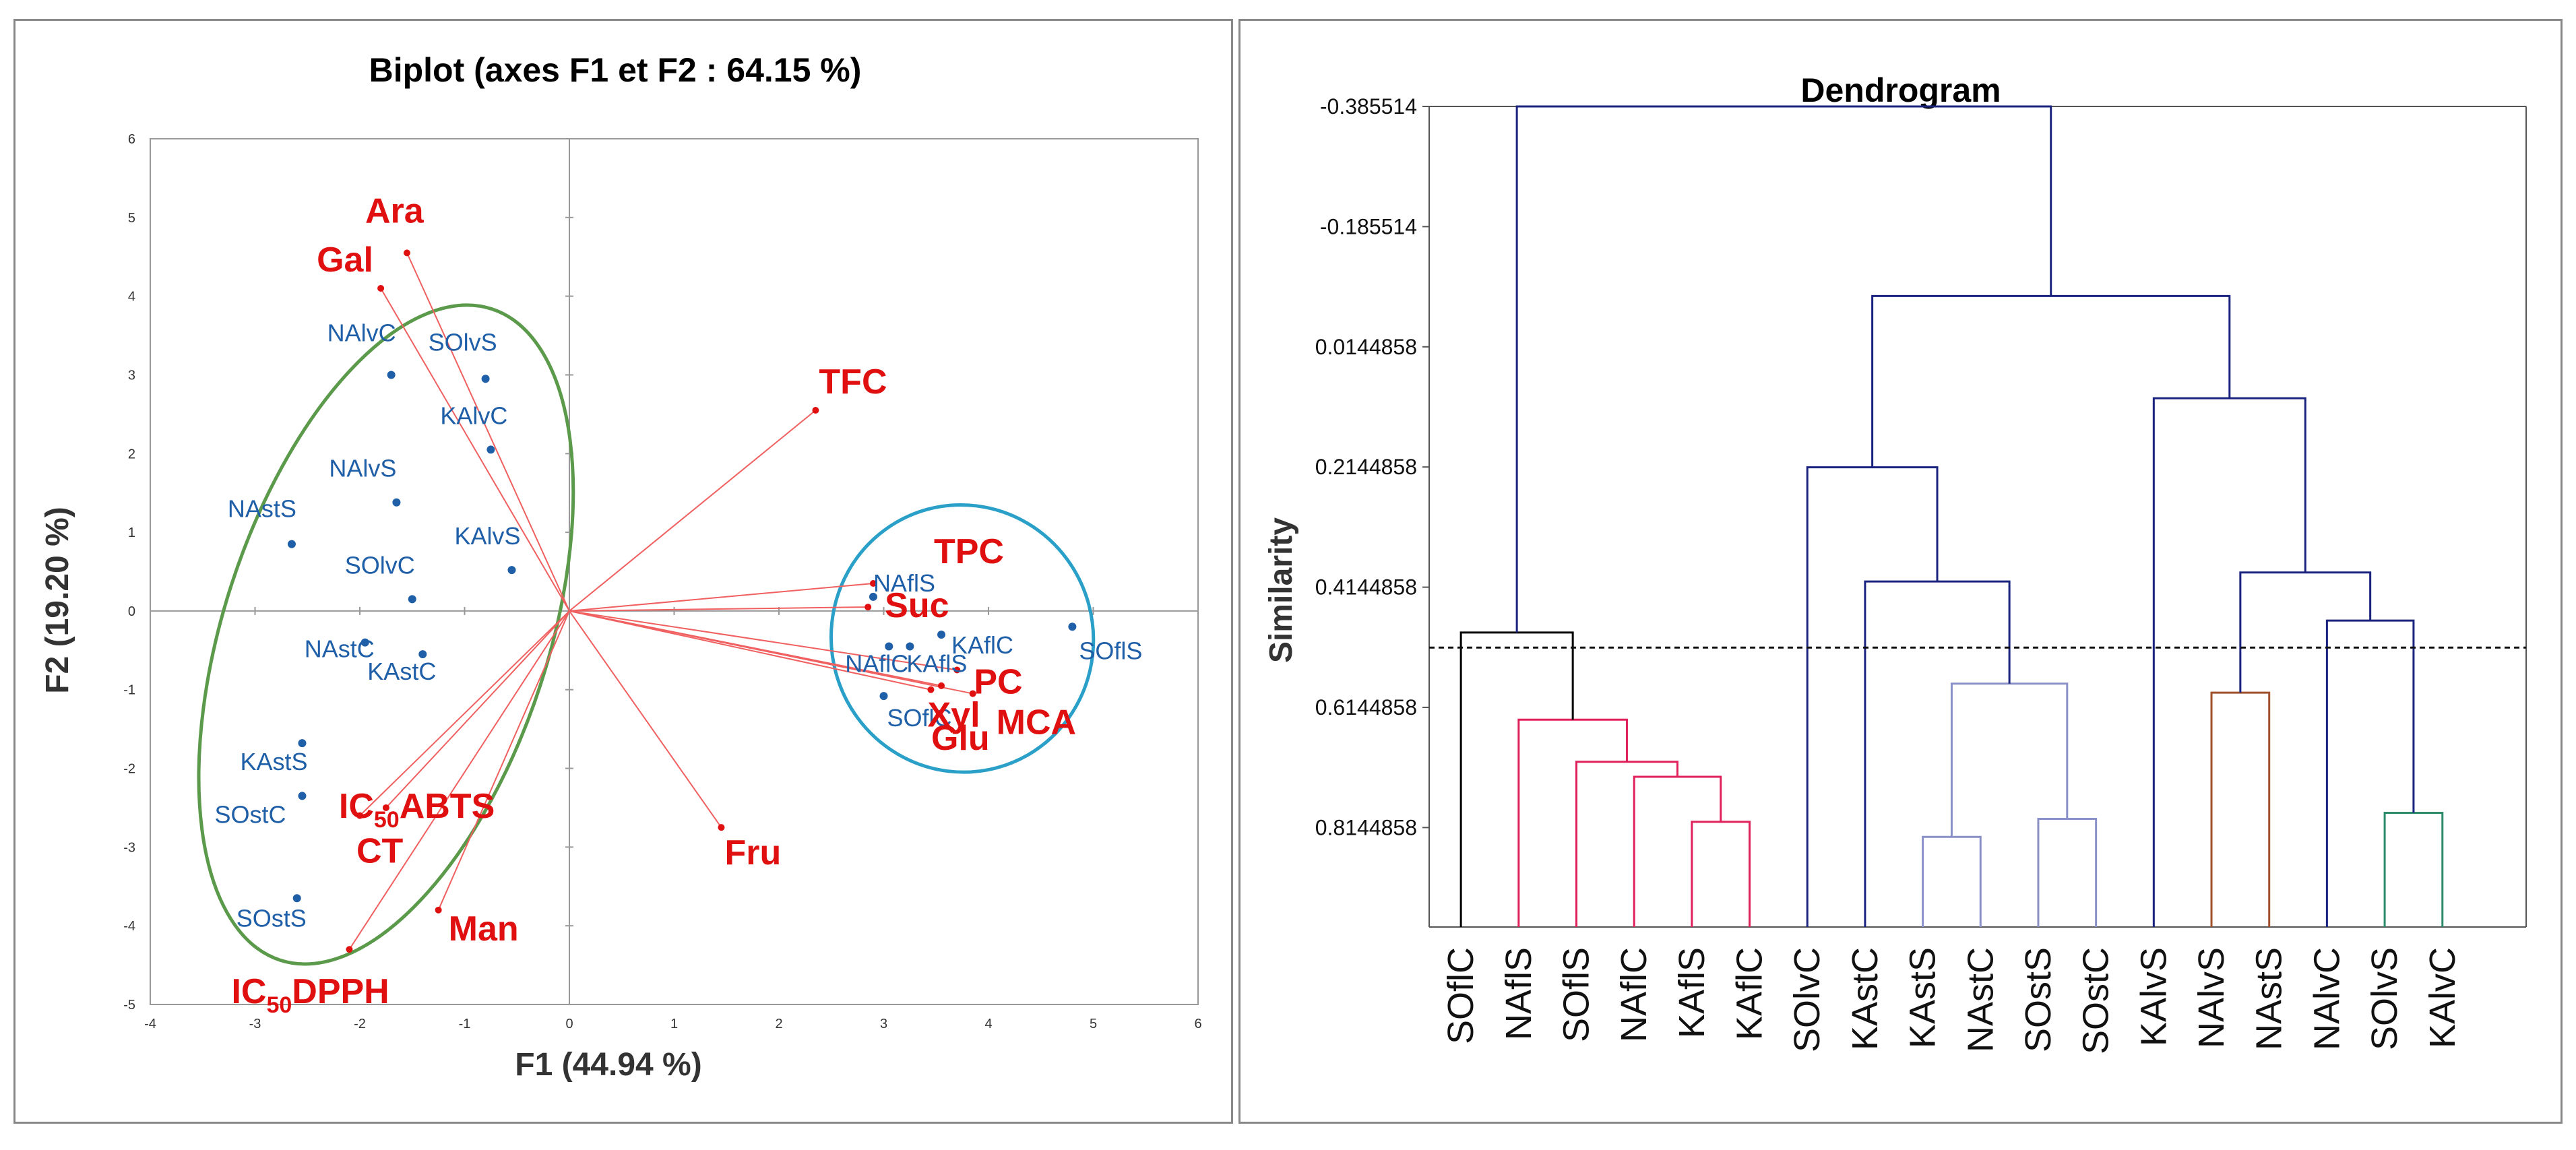  What do you see at coordinates (129, 769) in the screenshot?
I see `y-tick-label: -2` at bounding box center [129, 769].